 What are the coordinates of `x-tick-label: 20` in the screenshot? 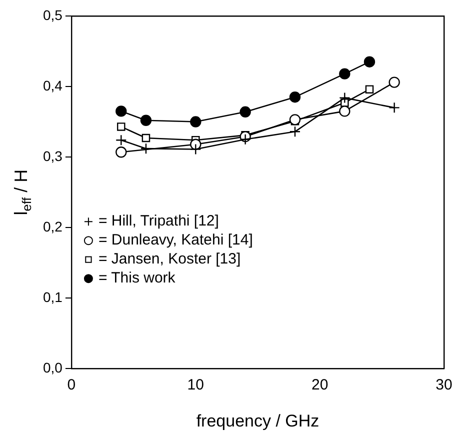 It's located at (319, 385).